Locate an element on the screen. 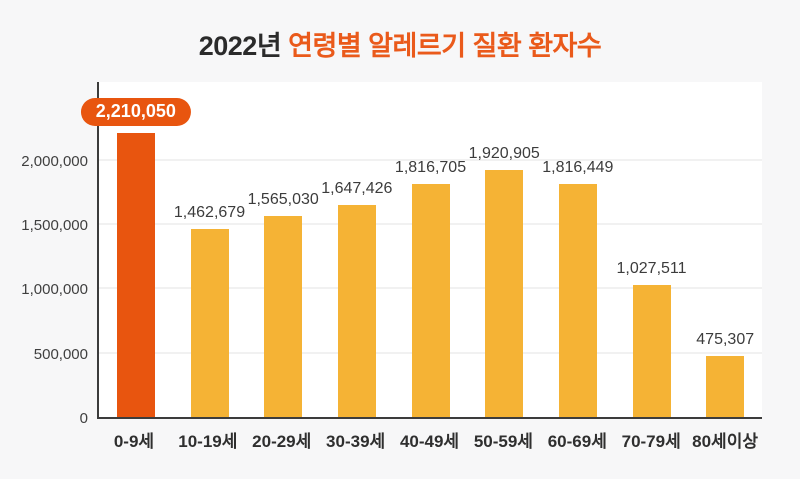 This screenshot has height=479, width=800. bar-column-10-19세: 1,462,679 is located at coordinates (210, 249).